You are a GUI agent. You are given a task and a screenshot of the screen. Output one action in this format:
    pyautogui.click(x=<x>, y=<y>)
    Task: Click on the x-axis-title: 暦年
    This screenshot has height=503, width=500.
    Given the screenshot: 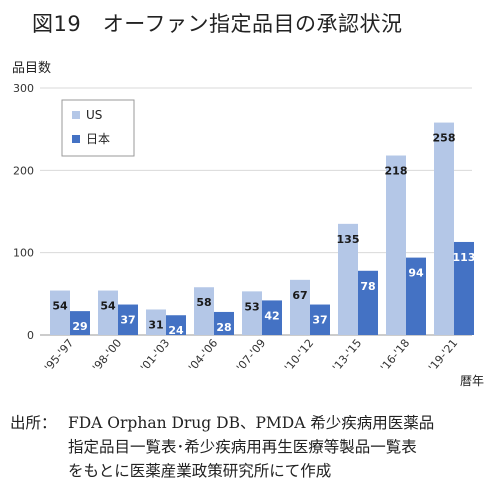 What is the action you would take?
    pyautogui.click(x=472, y=381)
    